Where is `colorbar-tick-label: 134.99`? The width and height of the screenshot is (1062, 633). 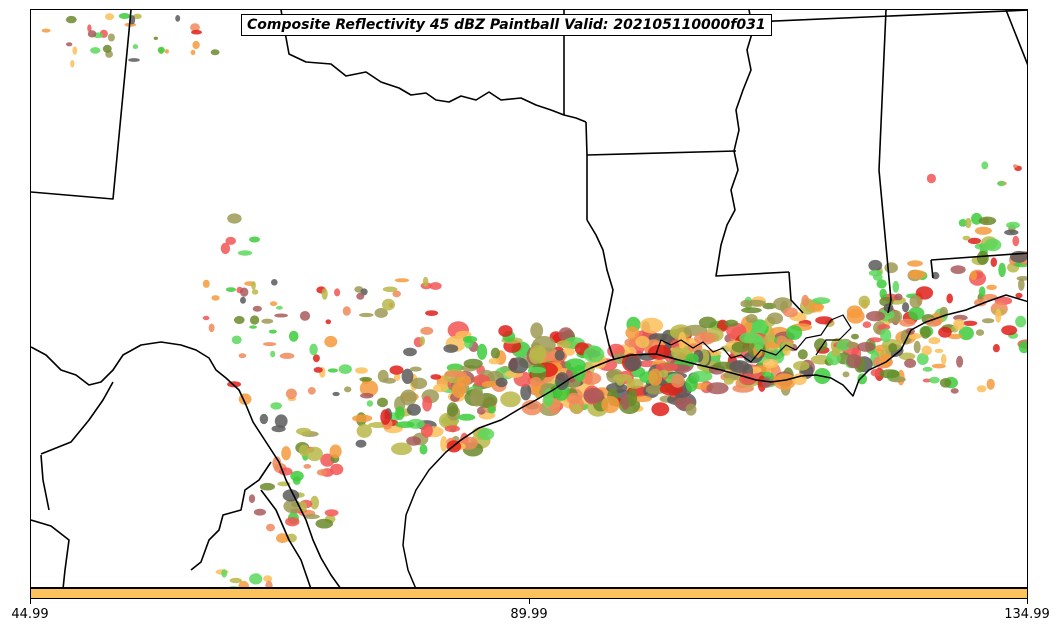
colorbar-tick-label: 134.99 is located at coordinates (1027, 614).